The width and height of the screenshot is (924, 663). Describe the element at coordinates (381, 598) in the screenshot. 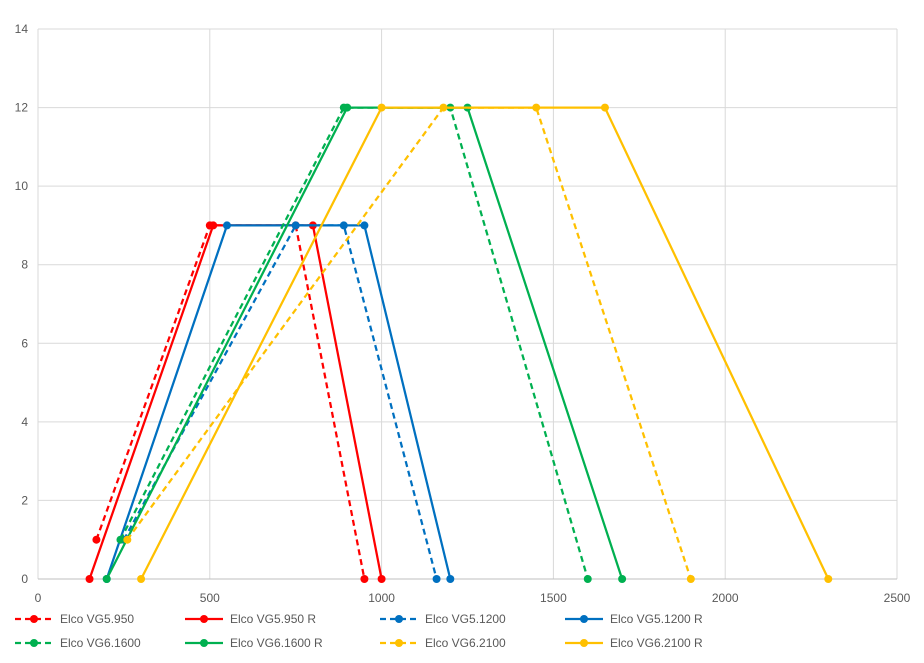

I see `x-tick-label: 1000` at that location.